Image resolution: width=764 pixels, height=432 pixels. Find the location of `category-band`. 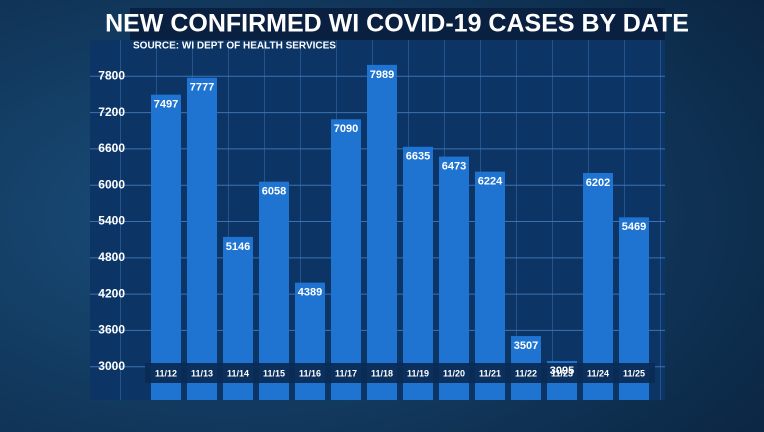

category-band is located at coordinates (400, 373).